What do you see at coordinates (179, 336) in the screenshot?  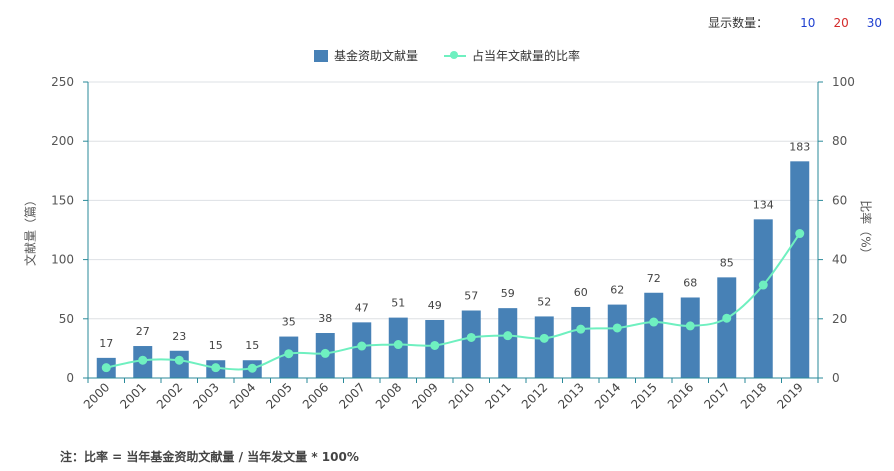 I see `bar-data-label: 23` at bounding box center [179, 336].